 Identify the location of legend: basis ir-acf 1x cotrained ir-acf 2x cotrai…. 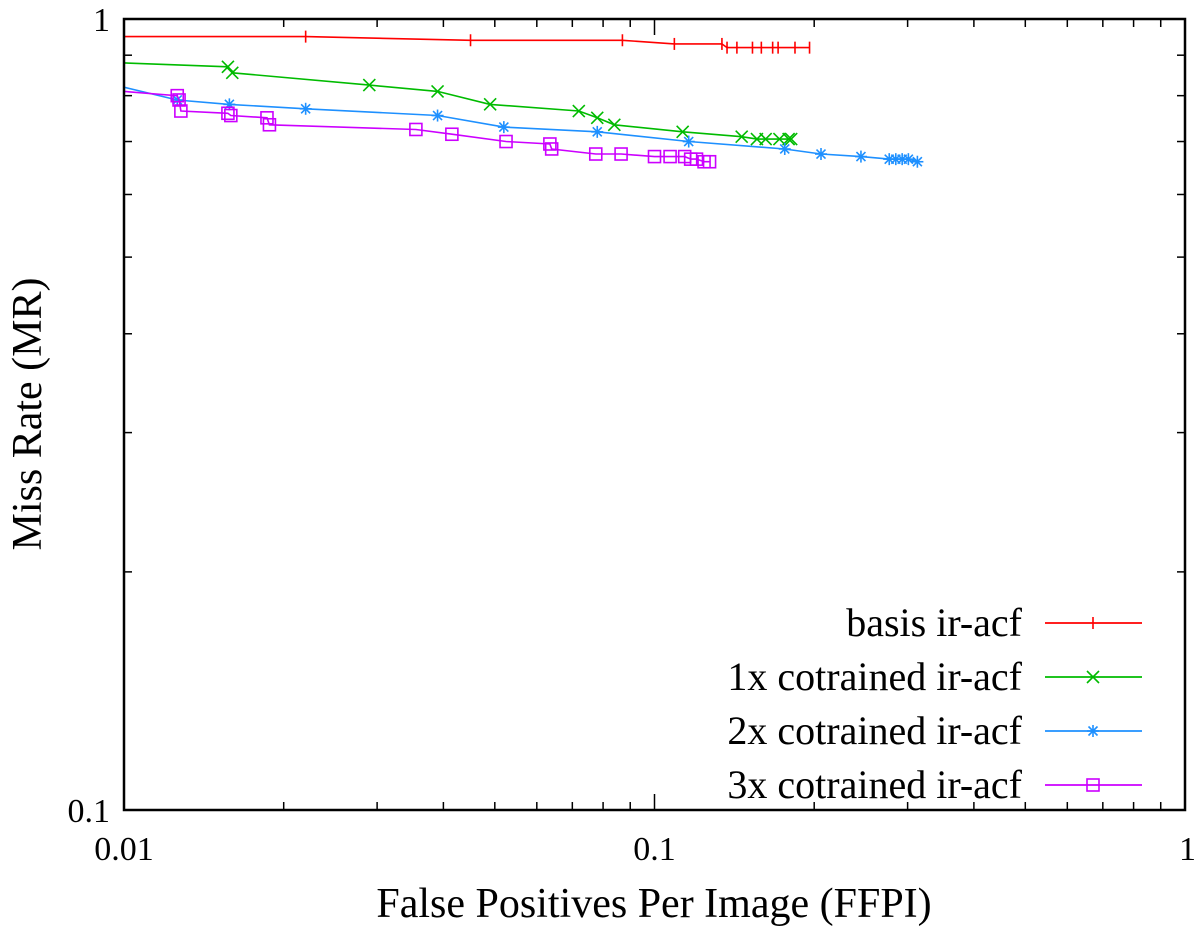
(934, 703).